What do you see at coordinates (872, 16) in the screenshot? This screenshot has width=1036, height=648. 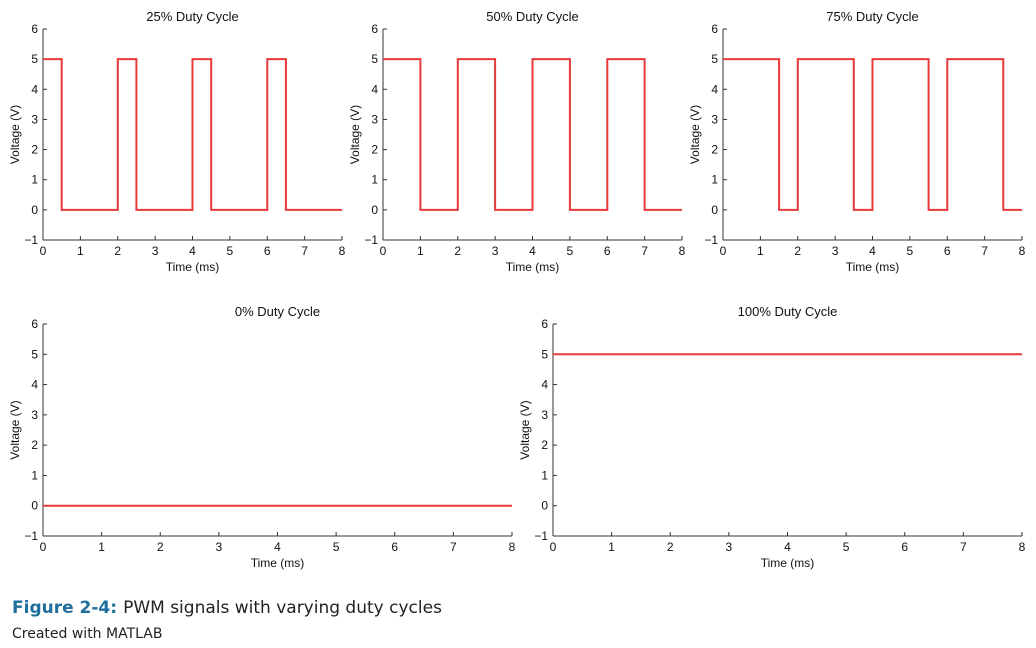 I see `chart-title: 75% Duty Cycle` at bounding box center [872, 16].